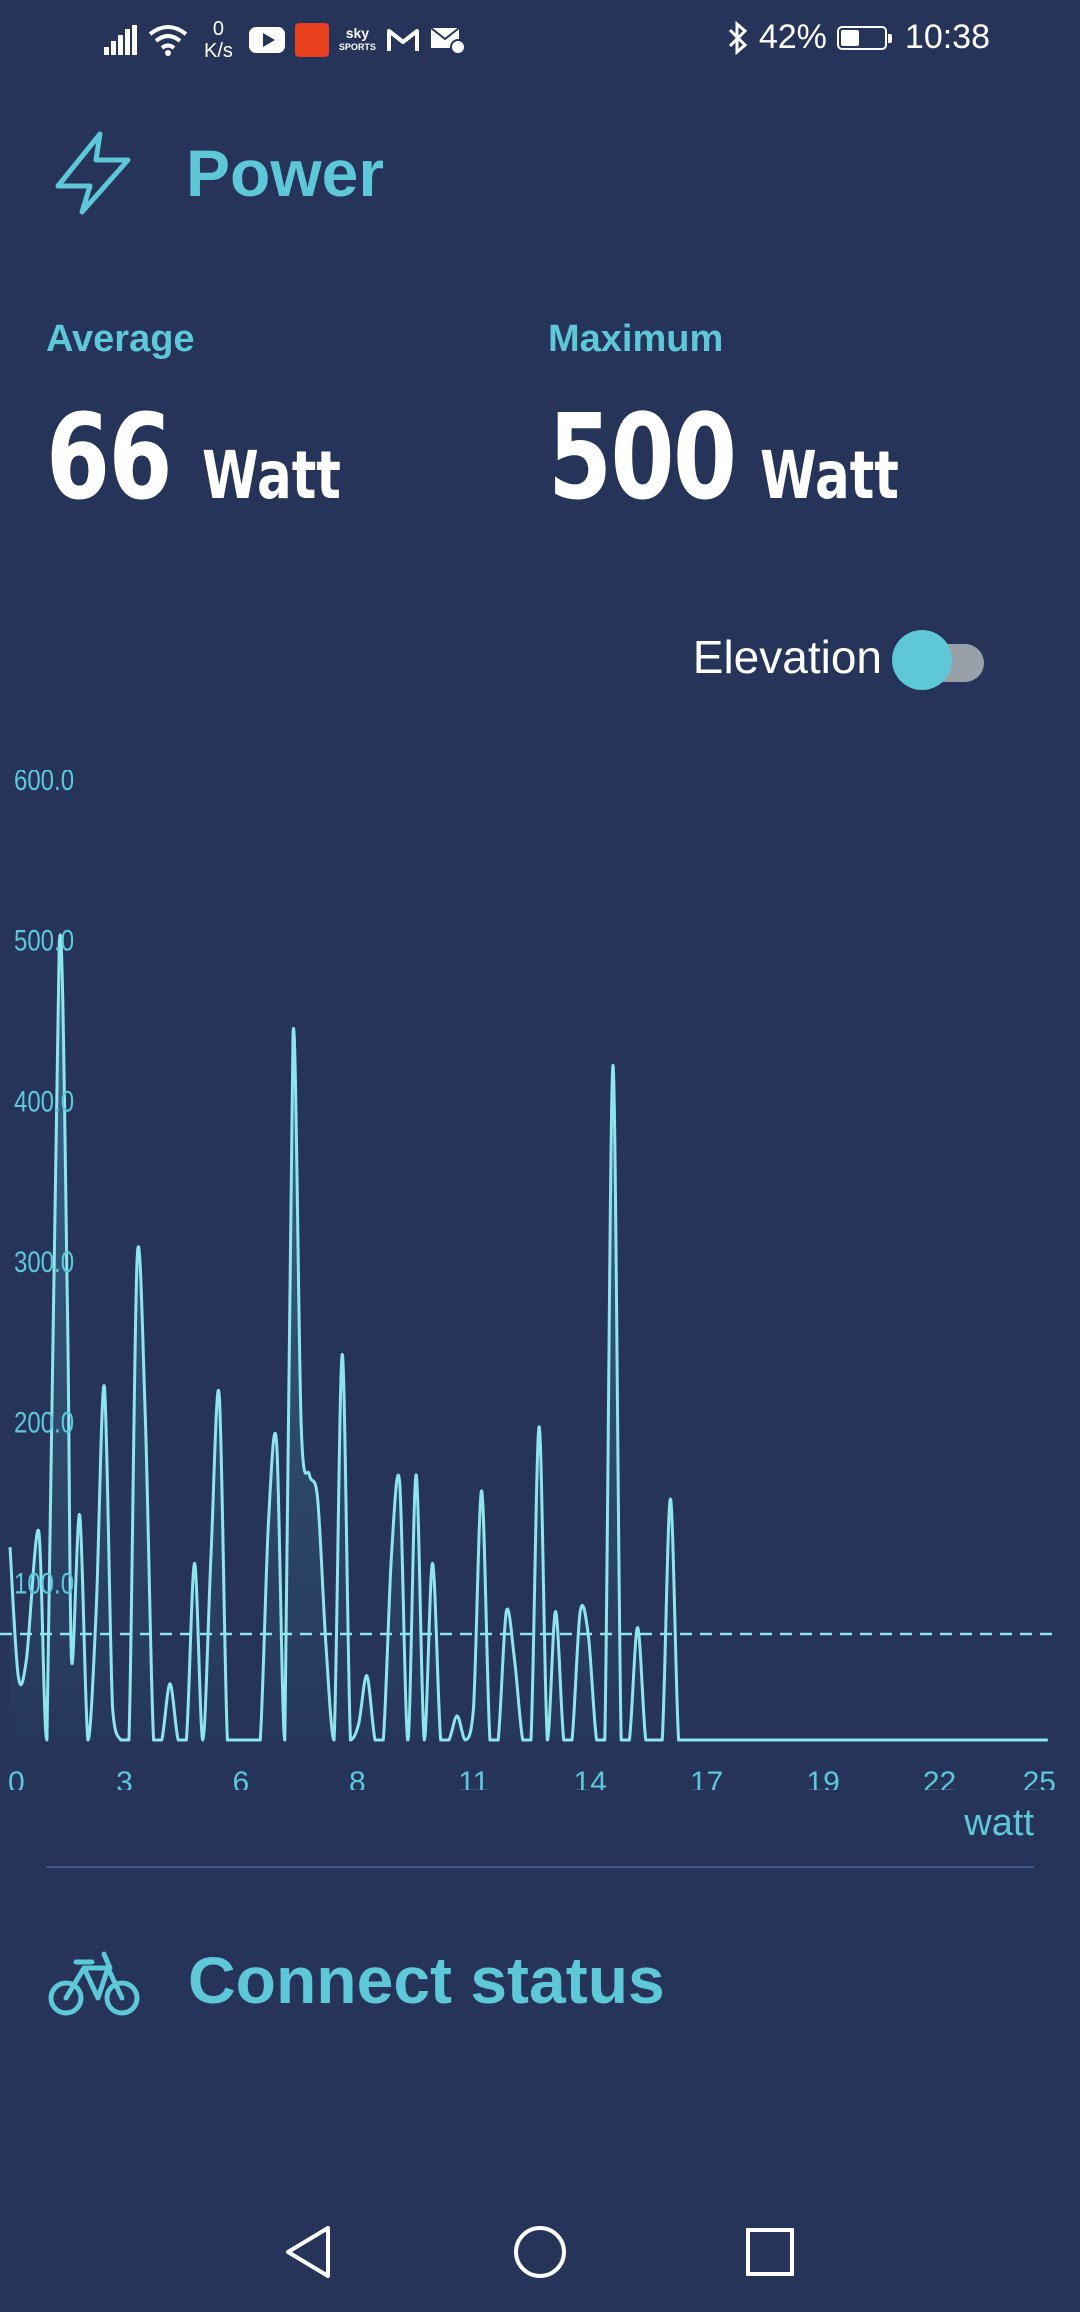 Image resolution: width=1080 pixels, height=2312 pixels. Describe the element at coordinates (426, 1980) in the screenshot. I see `connect-status-title: Connect status` at that location.